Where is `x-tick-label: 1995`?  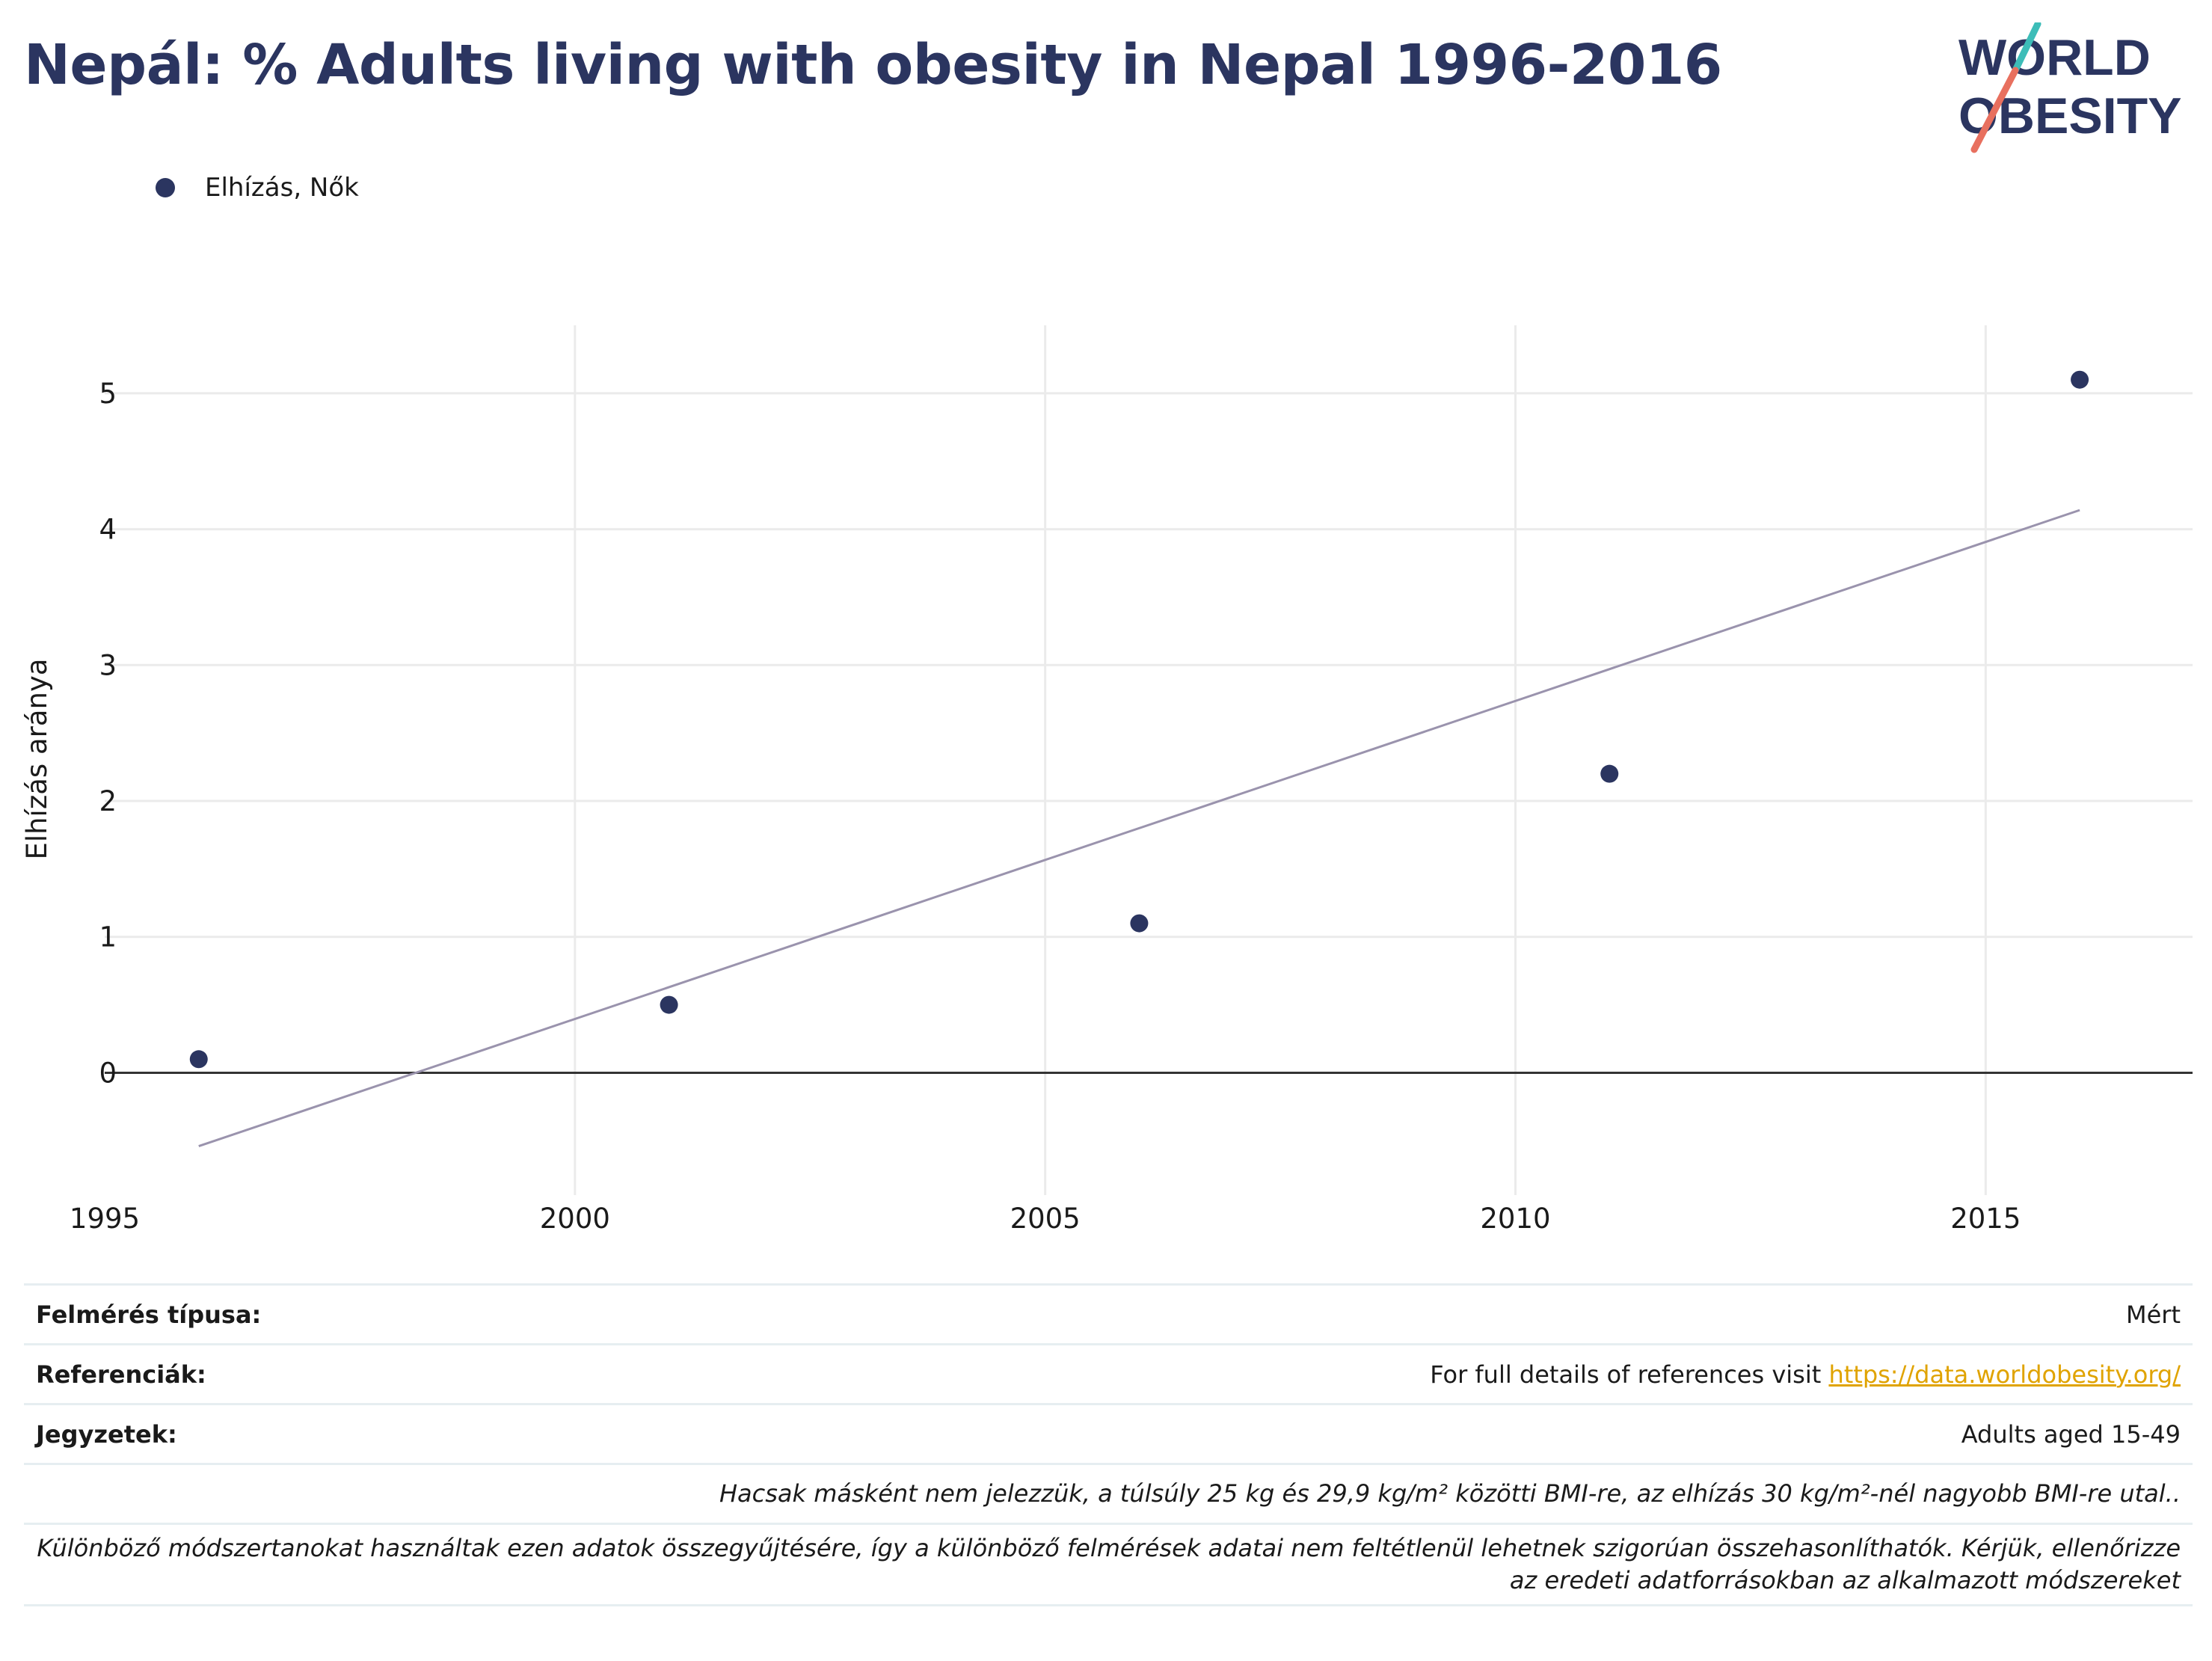
x-tick-label: 1995 is located at coordinates (105, 1219).